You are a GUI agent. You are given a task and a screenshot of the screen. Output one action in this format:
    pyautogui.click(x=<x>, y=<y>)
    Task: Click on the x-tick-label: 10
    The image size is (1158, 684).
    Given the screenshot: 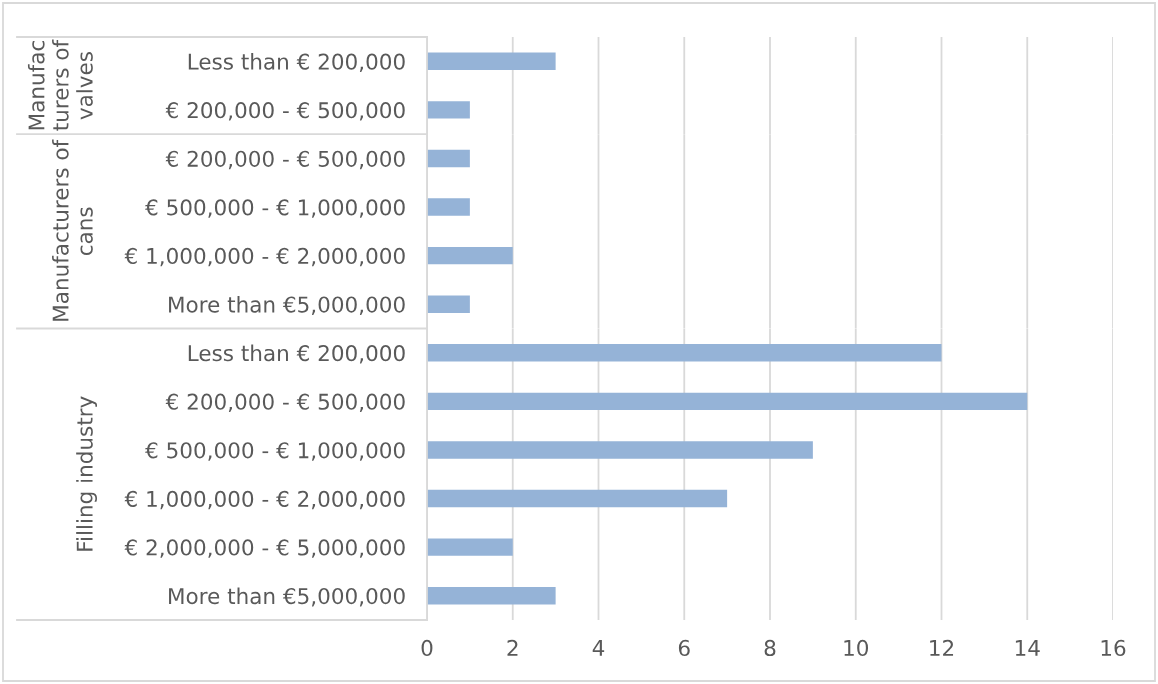 What is the action you would take?
    pyautogui.click(x=856, y=648)
    